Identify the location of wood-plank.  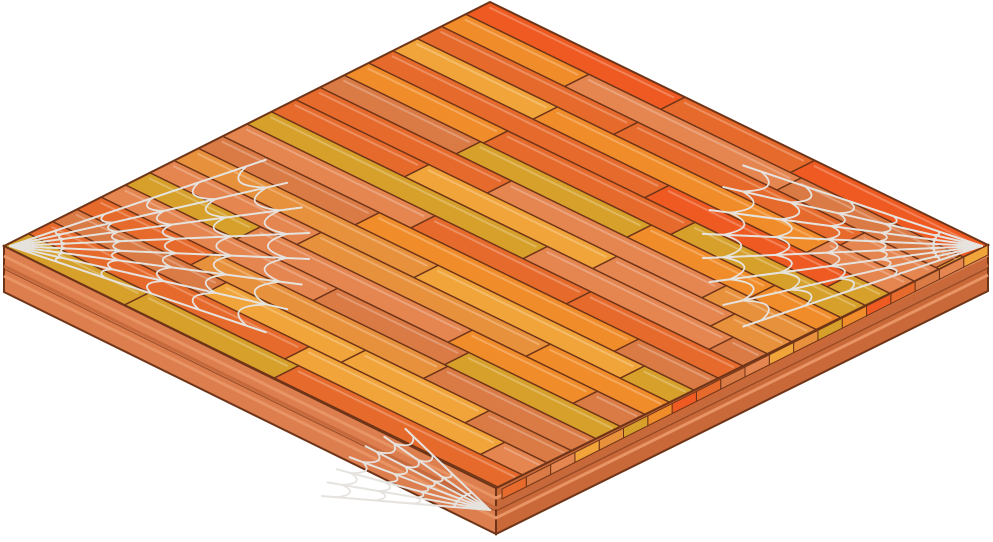
(400, 426).